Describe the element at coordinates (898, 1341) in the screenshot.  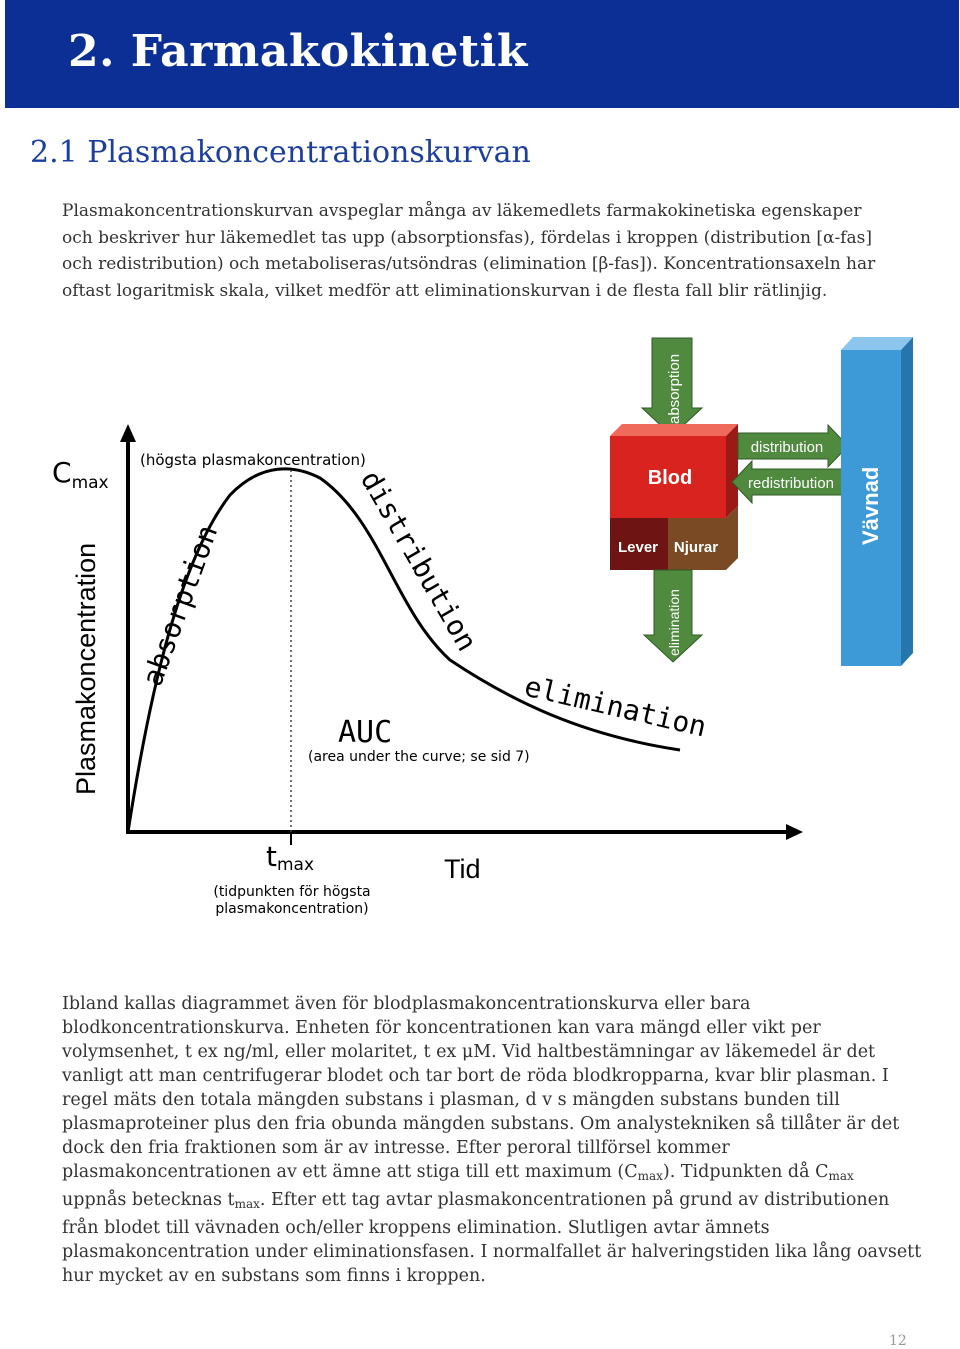
I see `page-number: 12` at that location.